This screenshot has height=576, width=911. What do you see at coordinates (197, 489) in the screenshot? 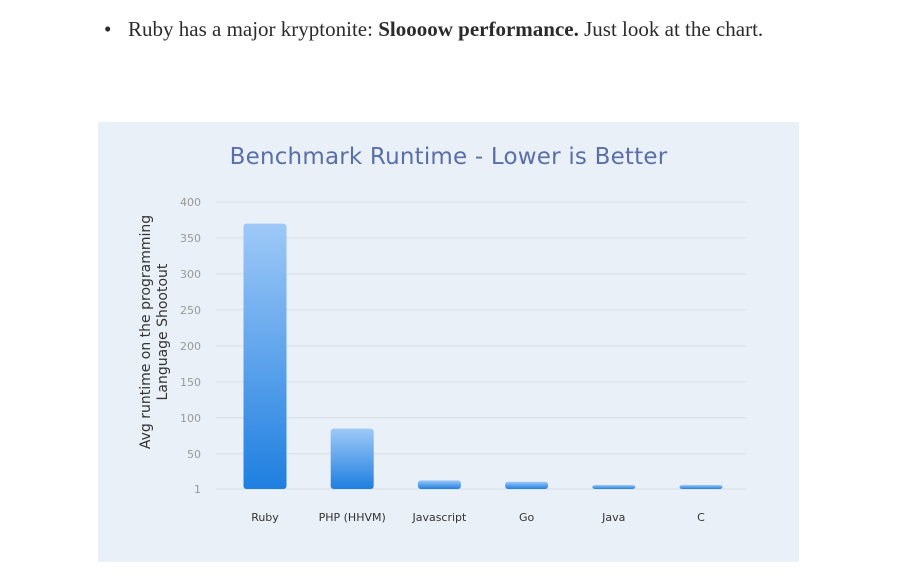
I see `y-tick-label: 1` at bounding box center [197, 489].